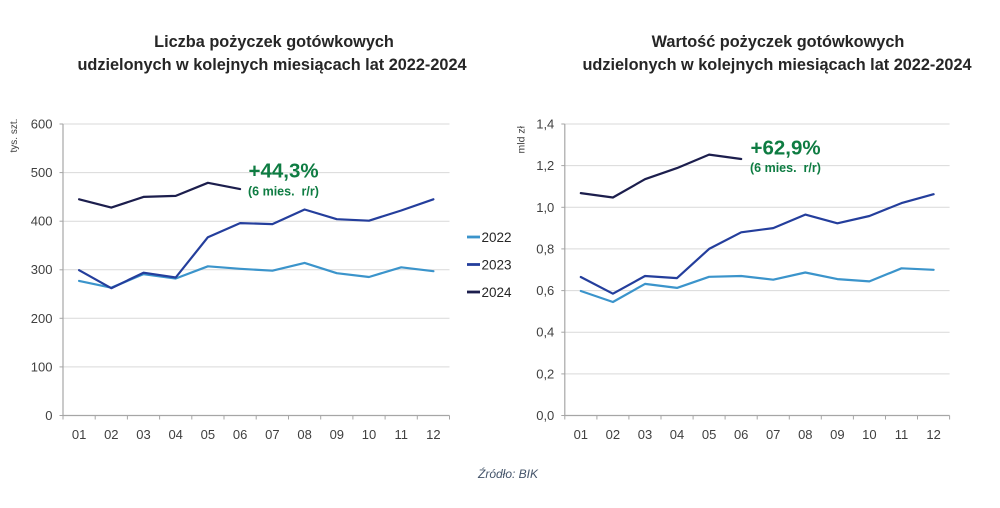  What do you see at coordinates (48, 415) in the screenshot?
I see `svg-text: 0` at bounding box center [48, 415].